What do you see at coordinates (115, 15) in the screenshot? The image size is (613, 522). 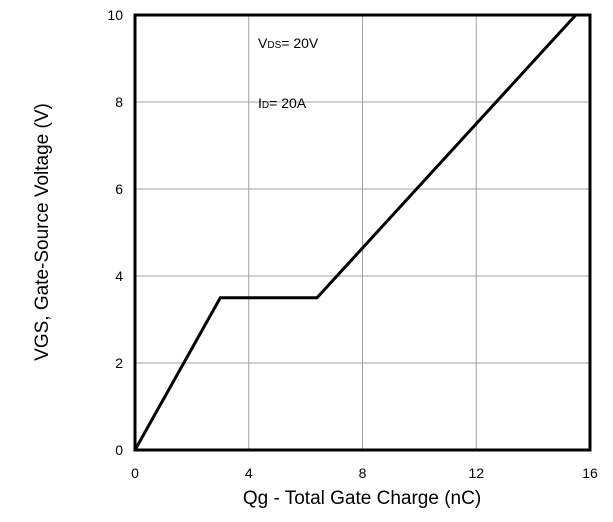 I see `y-tick-label-10: 10` at bounding box center [115, 15].